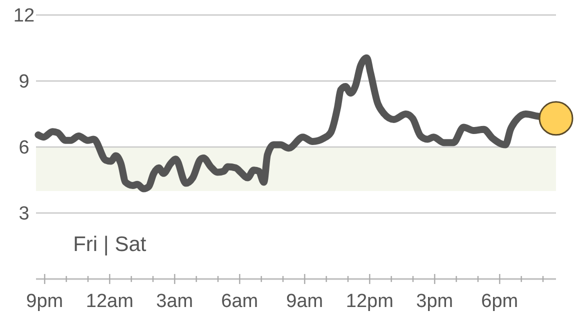 The height and width of the screenshot is (323, 588). What do you see at coordinates (45, 301) in the screenshot?
I see `x-tick-label: 9pm` at bounding box center [45, 301].